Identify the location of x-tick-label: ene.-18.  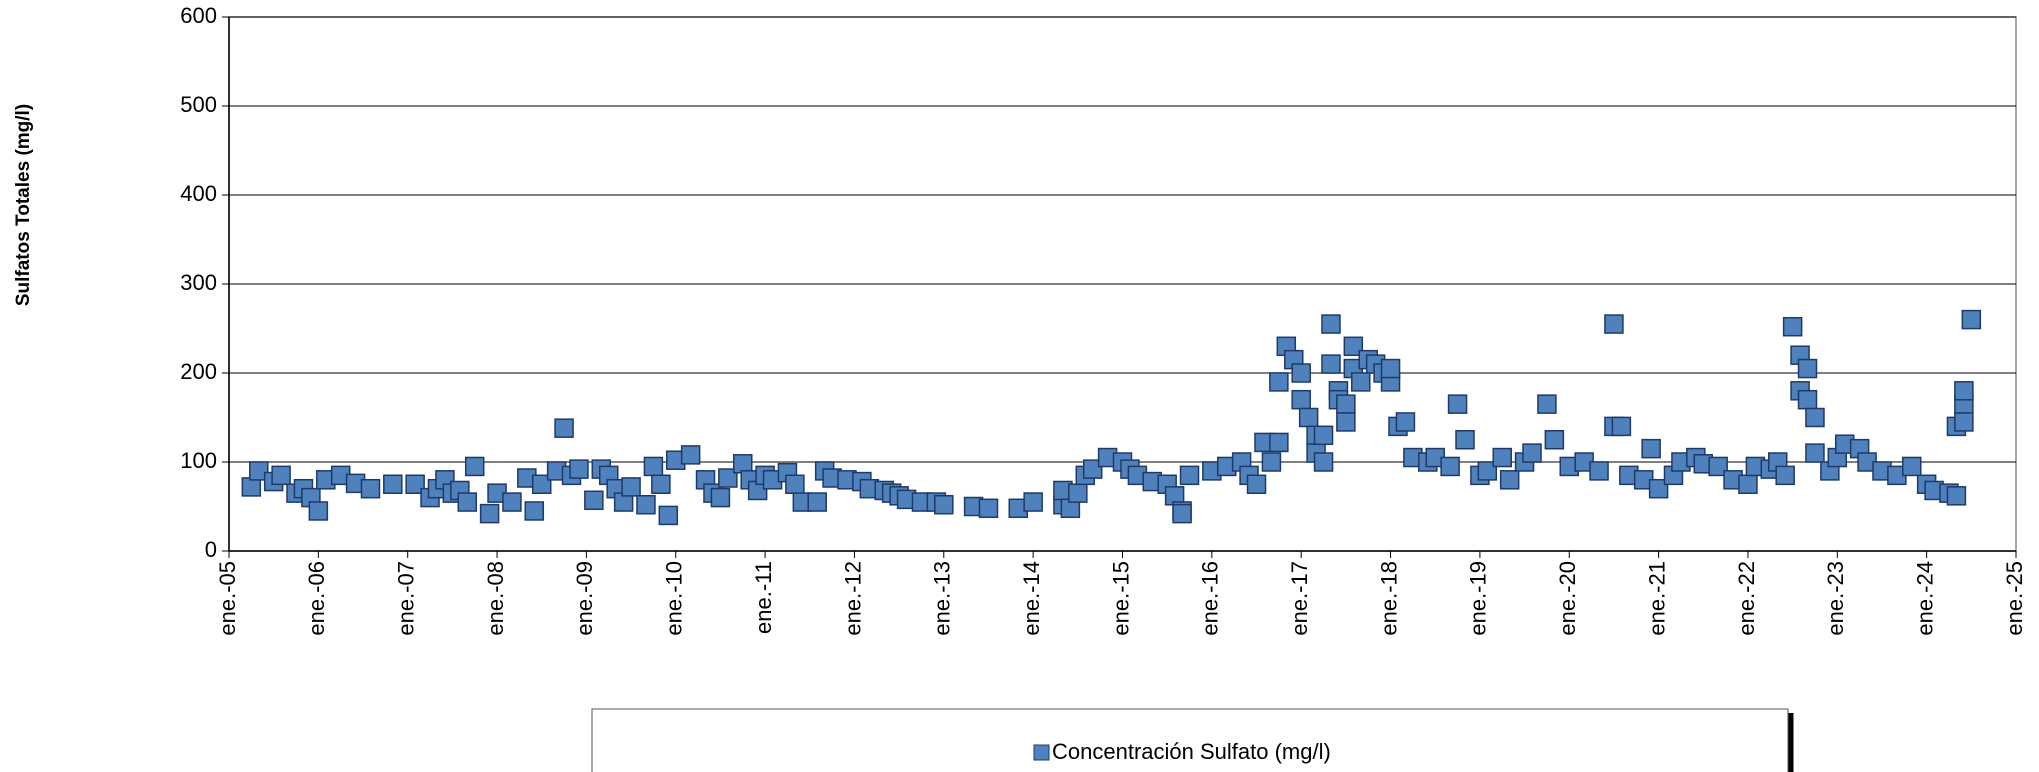
(1388, 598).